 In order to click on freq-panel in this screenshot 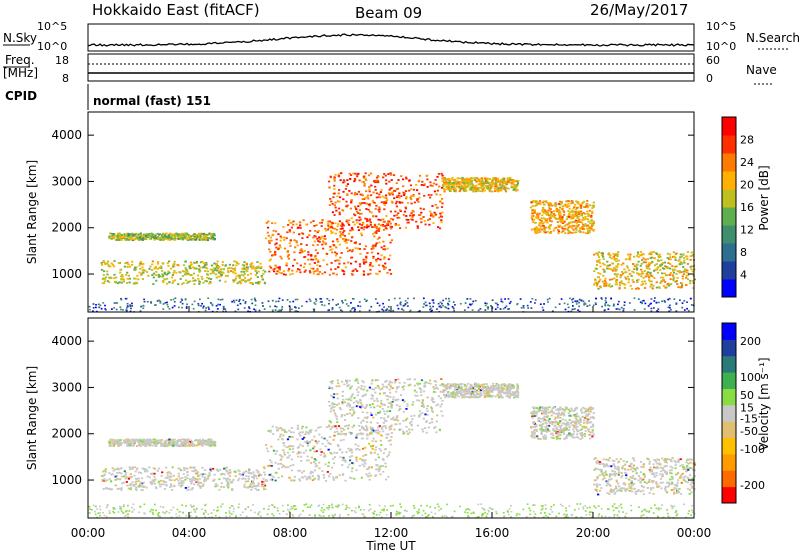, I will do `click(391, 67)`.